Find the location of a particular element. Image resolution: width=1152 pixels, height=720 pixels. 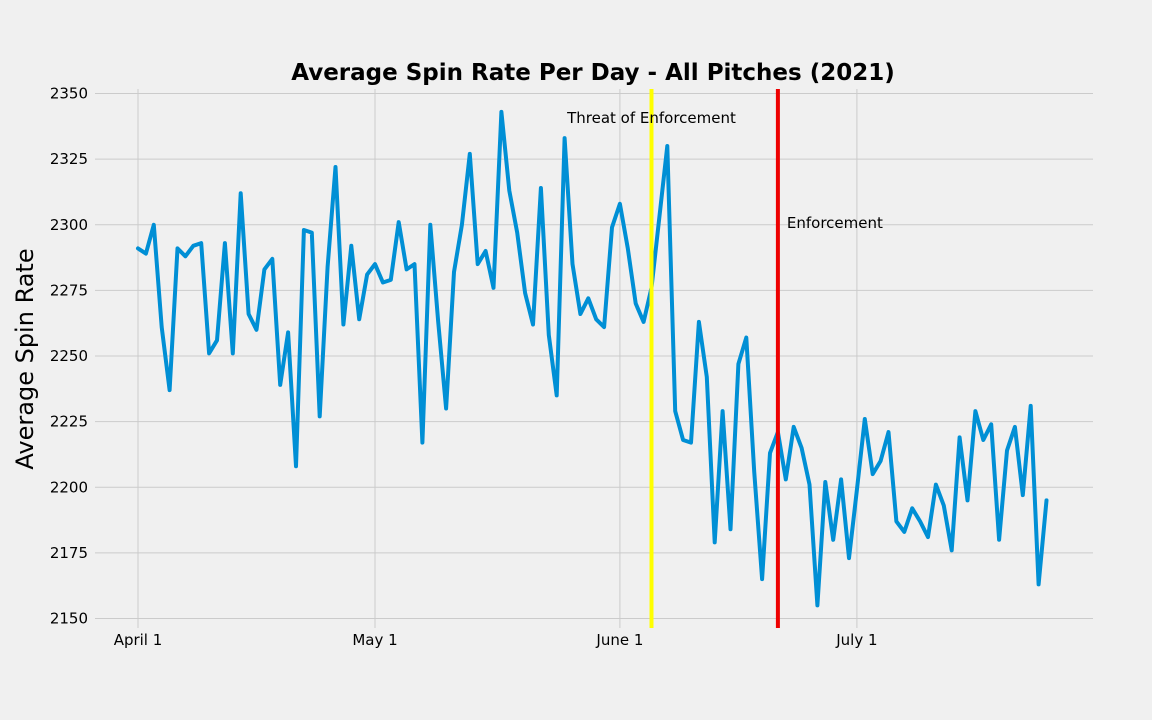

y-tick-label: 2150 is located at coordinates (69, 619).